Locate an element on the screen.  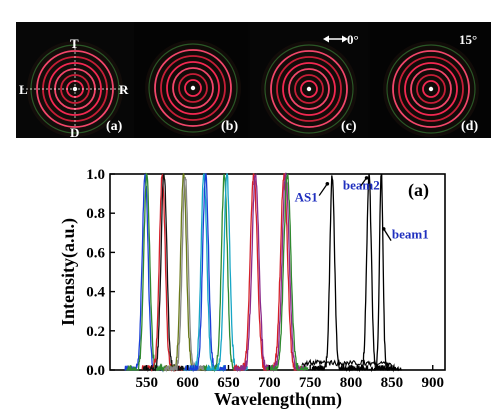
double-arrow-icon is located at coordinates (335, 39).